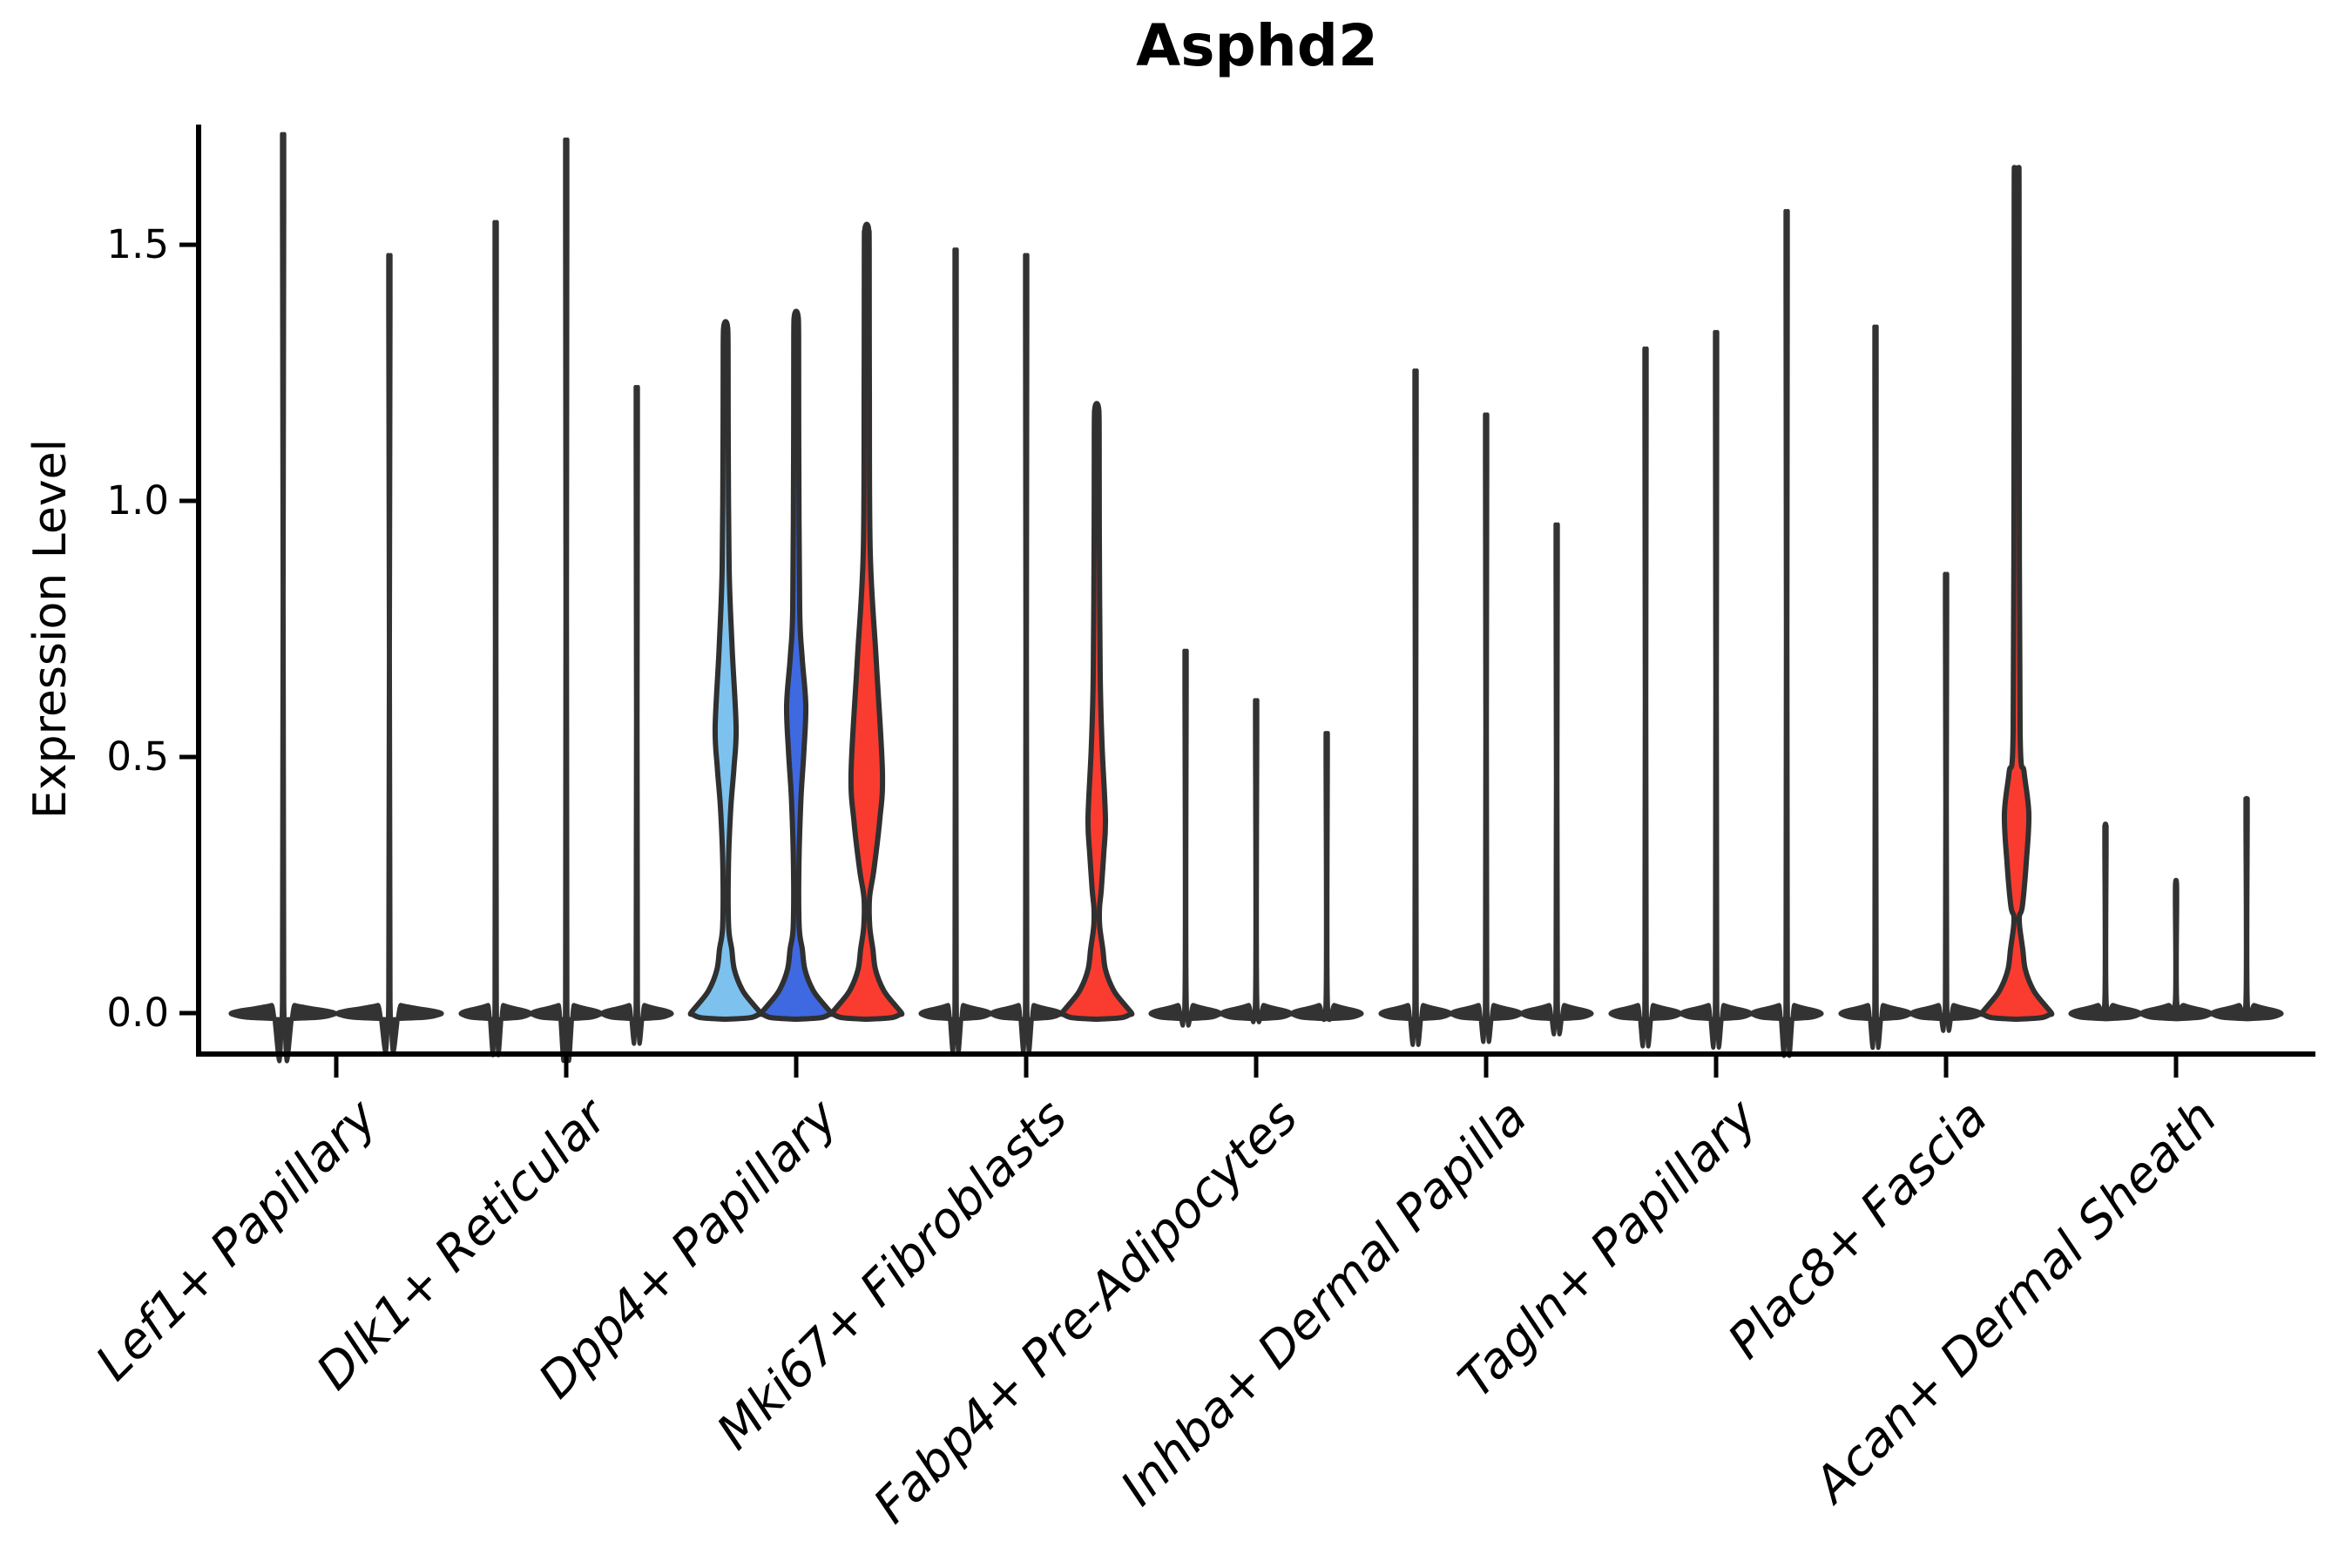 This screenshot has height=1568, width=2352. I want to click on violin-7-1-spike, so click(1946, 802).